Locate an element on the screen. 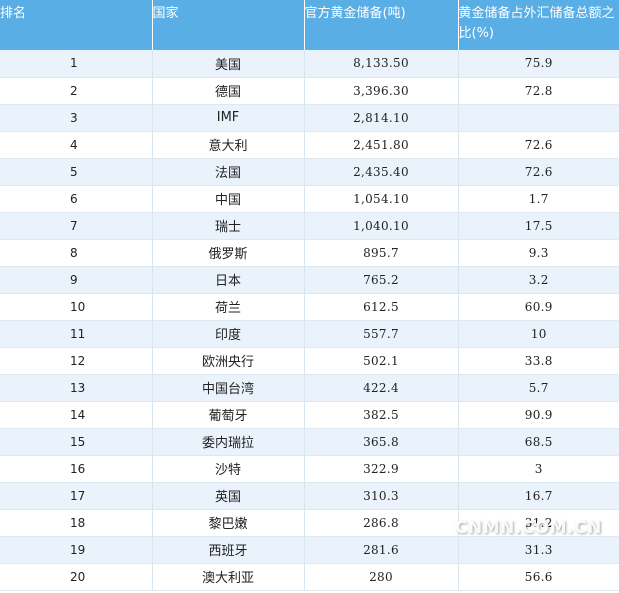  cell-ratio: 90.9 is located at coordinates (538, 415).